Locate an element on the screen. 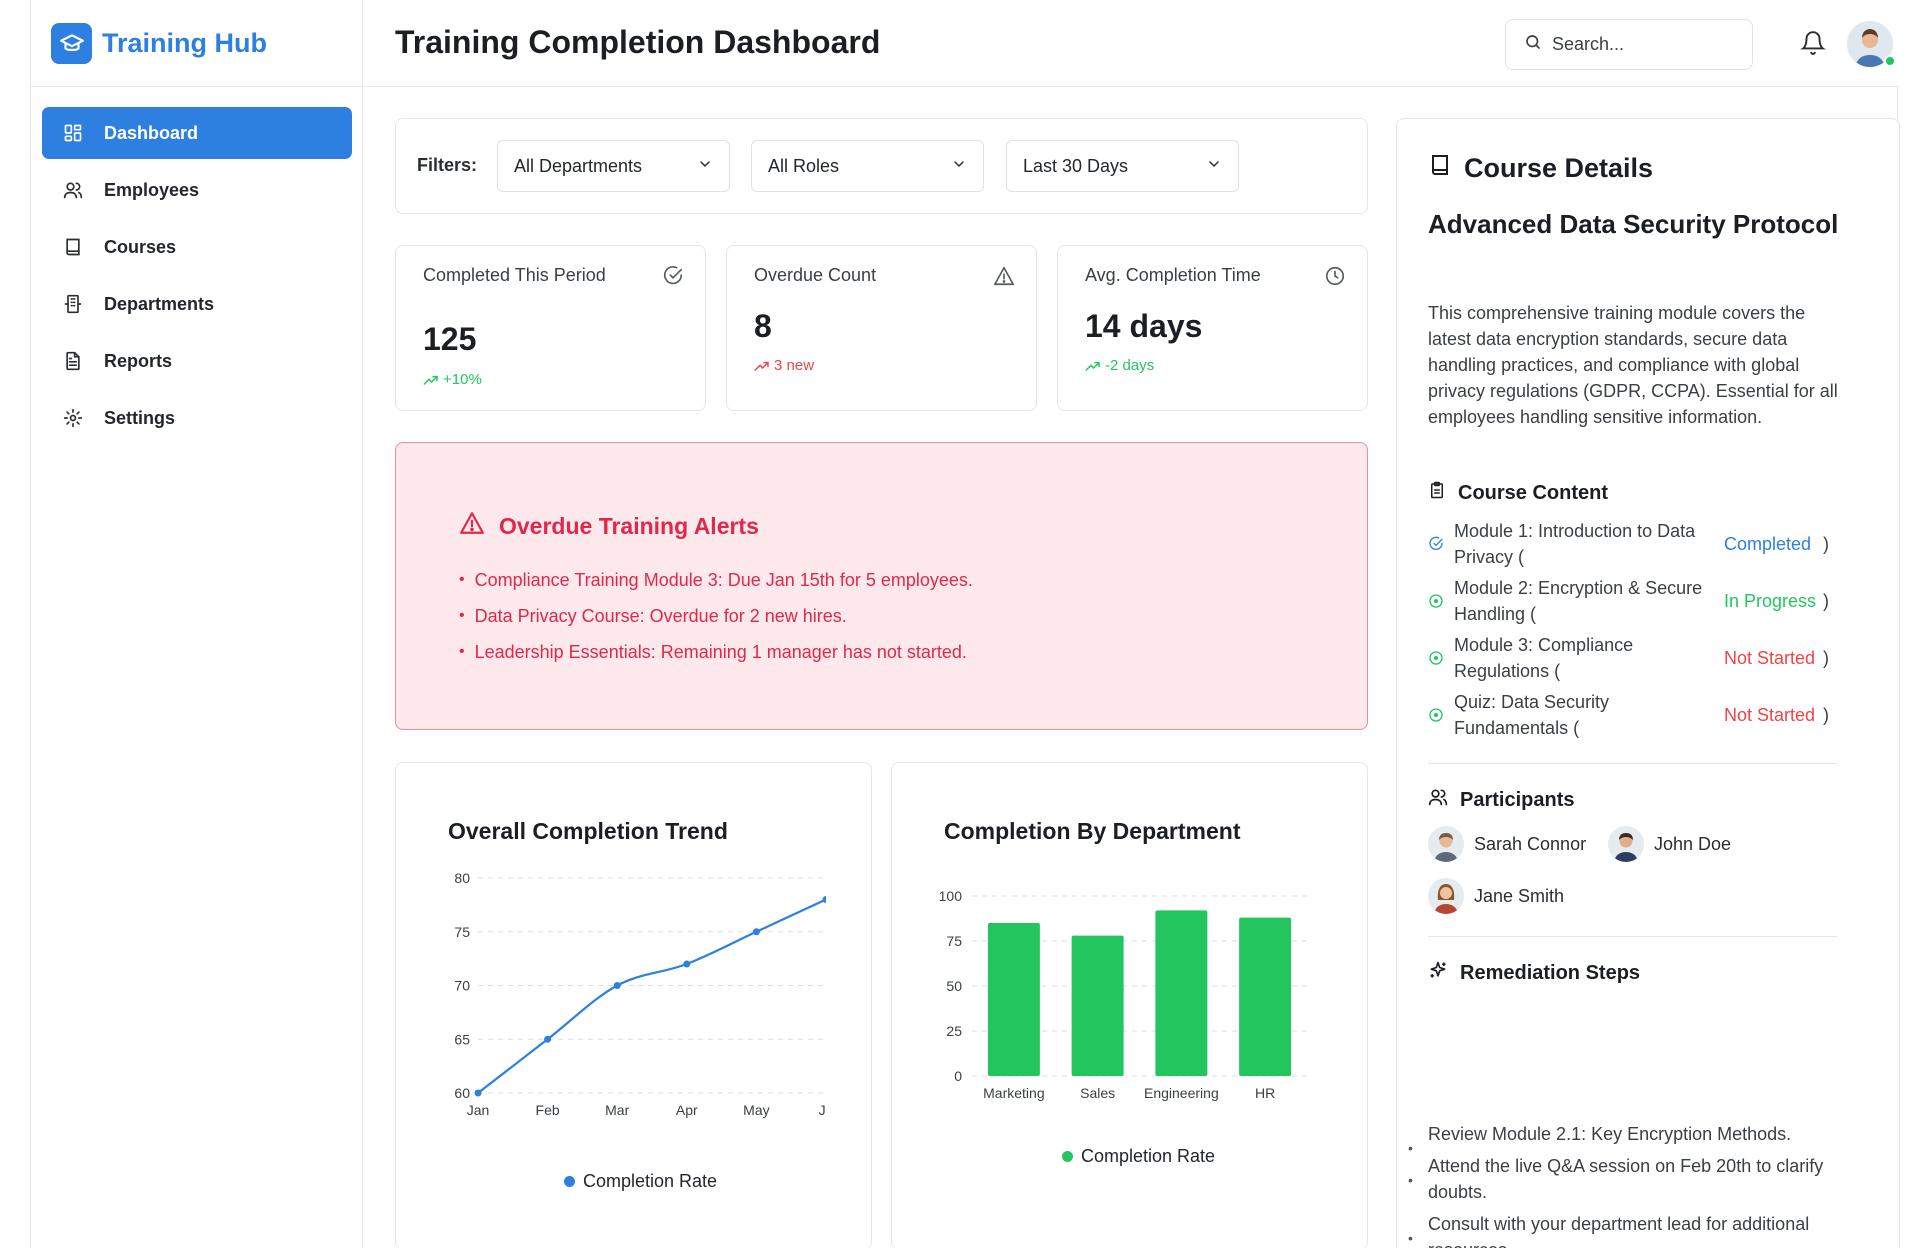  bar-chart-svg: 0 25 50 75 100 Marketing Sales Engineering HR is located at coordinates (1123, 994).